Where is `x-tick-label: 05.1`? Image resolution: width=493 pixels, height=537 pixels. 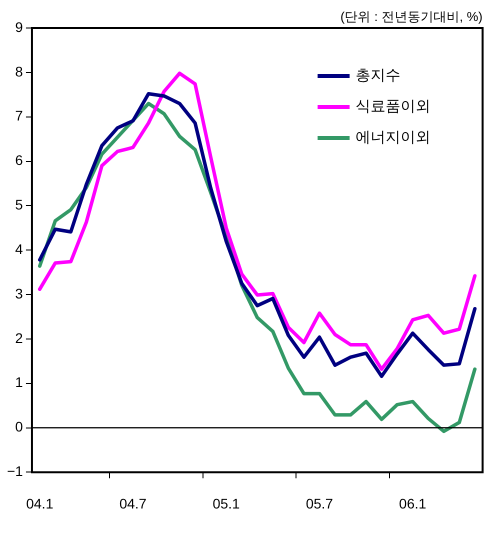
x-tick-label: 05.1 is located at coordinates (226, 503).